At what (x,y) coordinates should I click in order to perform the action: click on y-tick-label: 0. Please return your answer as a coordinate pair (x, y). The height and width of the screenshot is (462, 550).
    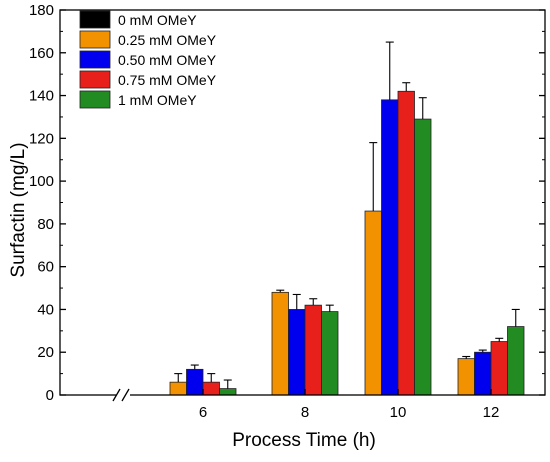
    Looking at the image, I should click on (50, 395).